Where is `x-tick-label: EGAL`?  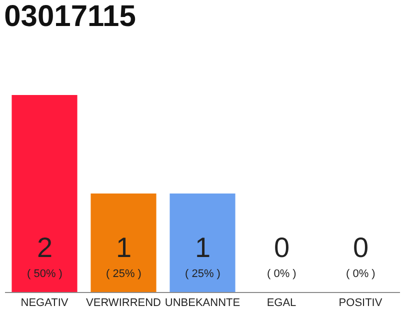 x-tick-label: EGAL is located at coordinates (281, 303).